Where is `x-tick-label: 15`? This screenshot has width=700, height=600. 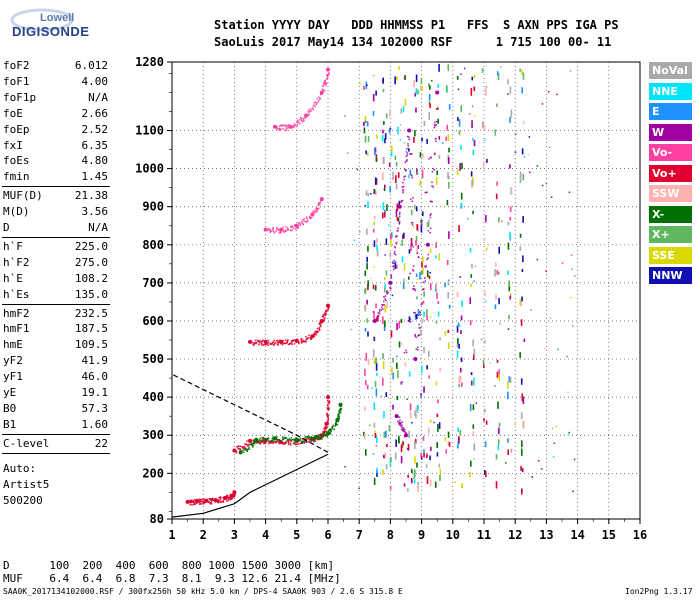
x-tick-label: 15 is located at coordinates (609, 535).